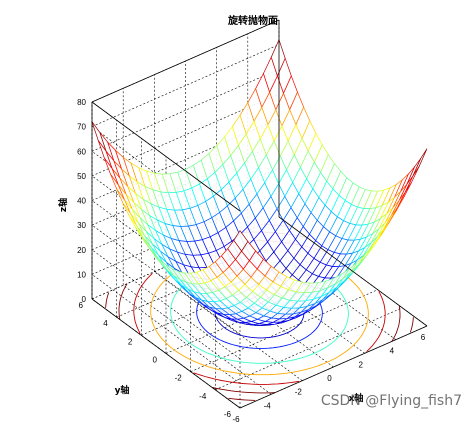 This screenshot has height=443, width=474. Describe the element at coordinates (356, 398) in the screenshot. I see `x-axis-label: x轴` at that location.